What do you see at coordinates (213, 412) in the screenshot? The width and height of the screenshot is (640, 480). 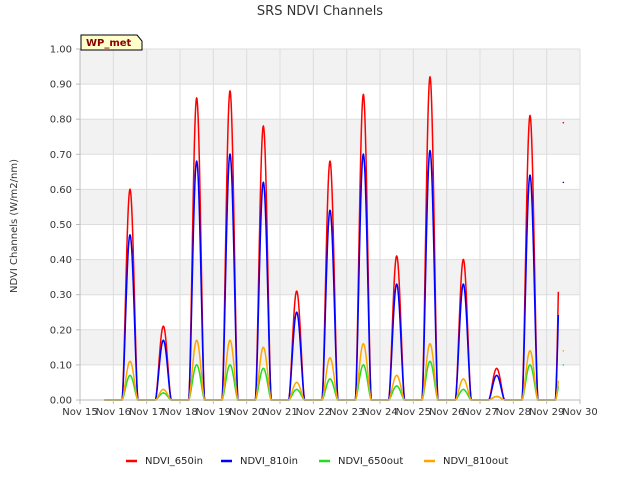 I see `x-tick-label: Nov 19` at bounding box center [213, 412].